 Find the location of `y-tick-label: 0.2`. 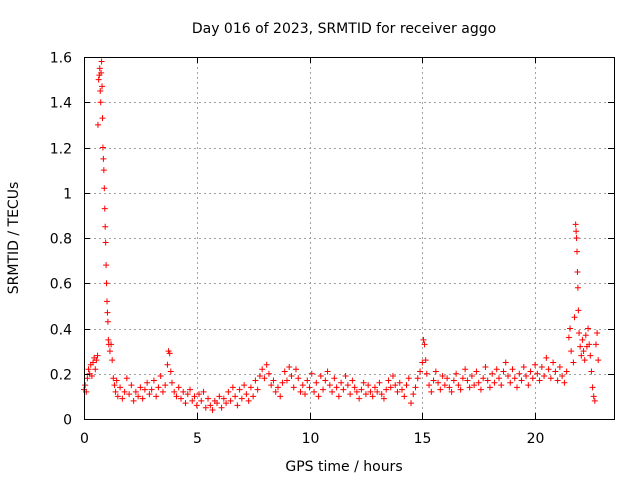

y-tick-label: 0.2 is located at coordinates (61, 376).